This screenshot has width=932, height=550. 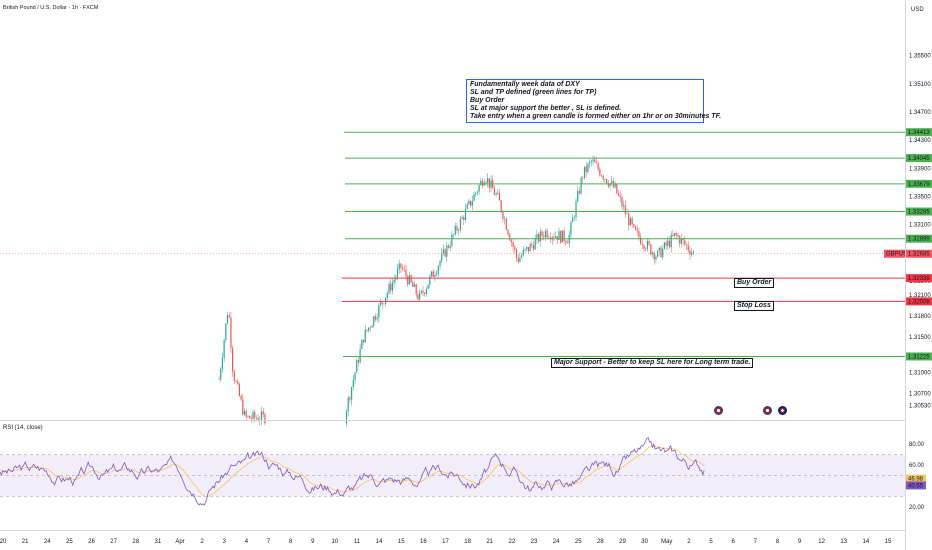 What do you see at coordinates (401, 542) in the screenshot?
I see `time-tick-label: 15` at bounding box center [401, 542].